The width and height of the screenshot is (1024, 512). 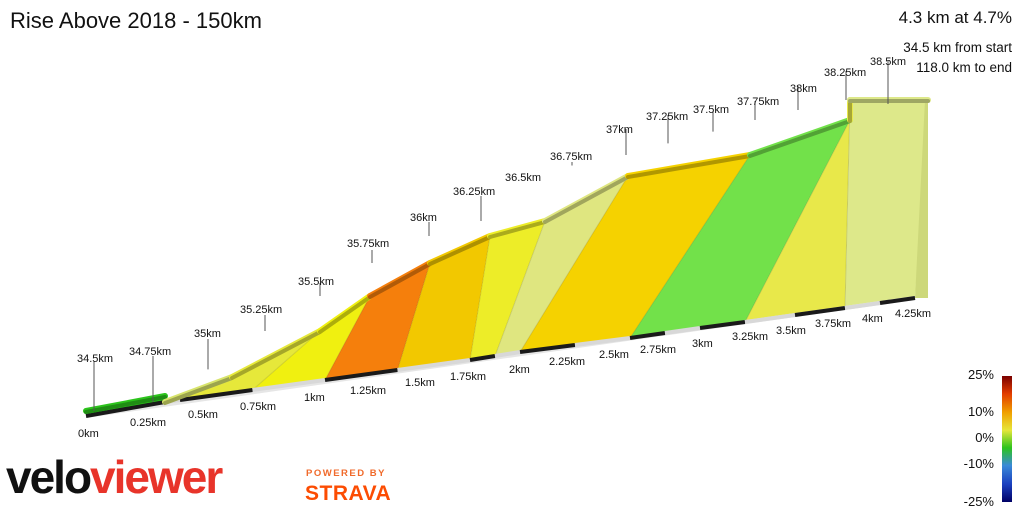 What do you see at coordinates (348, 493) in the screenshot?
I see `strava-logo: STRAVA` at bounding box center [348, 493].